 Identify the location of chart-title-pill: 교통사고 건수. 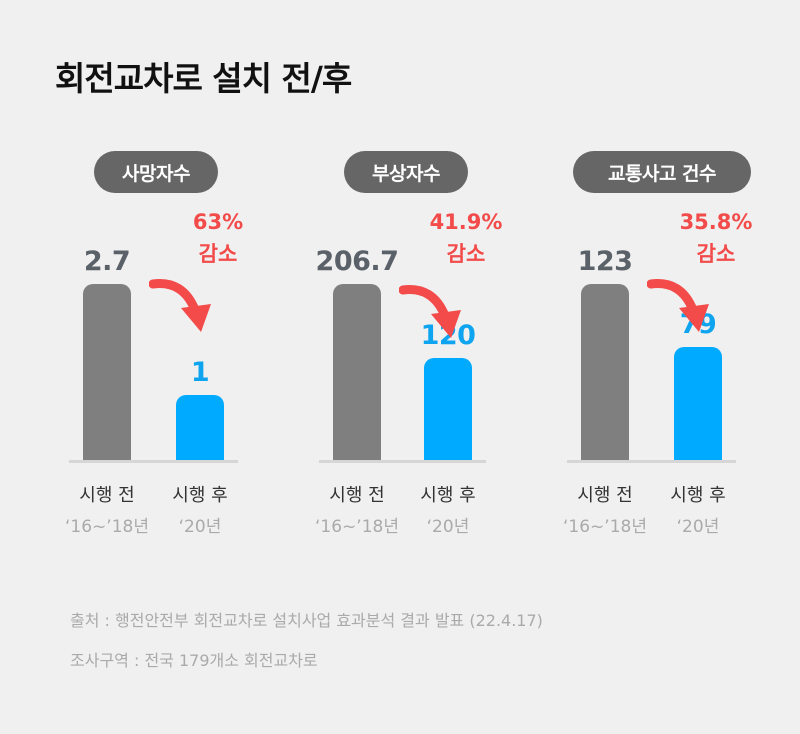
(662, 172).